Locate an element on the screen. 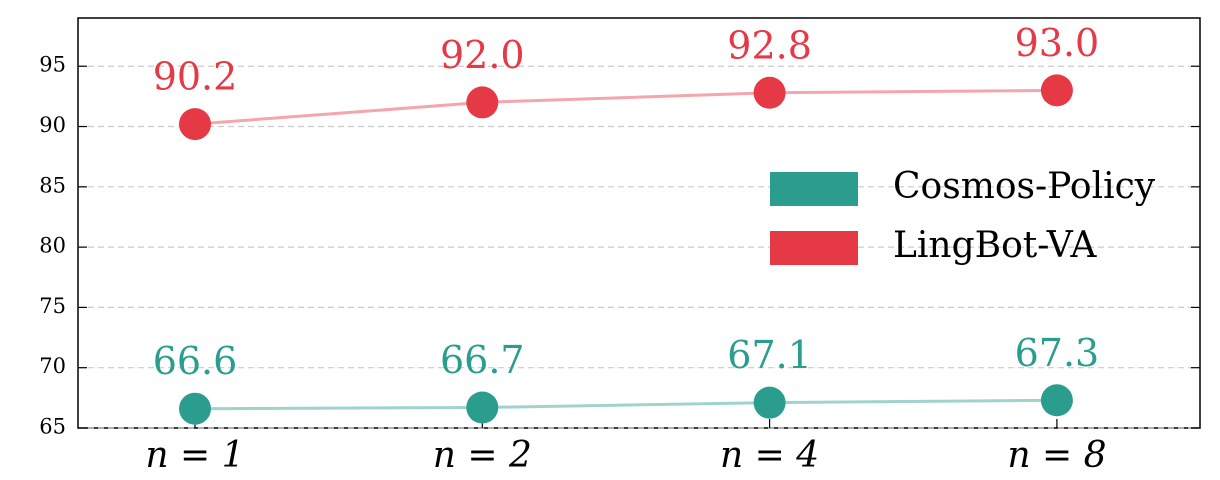 This screenshot has width=1220, height=480. data-label: 67.3 is located at coordinates (1057, 353).